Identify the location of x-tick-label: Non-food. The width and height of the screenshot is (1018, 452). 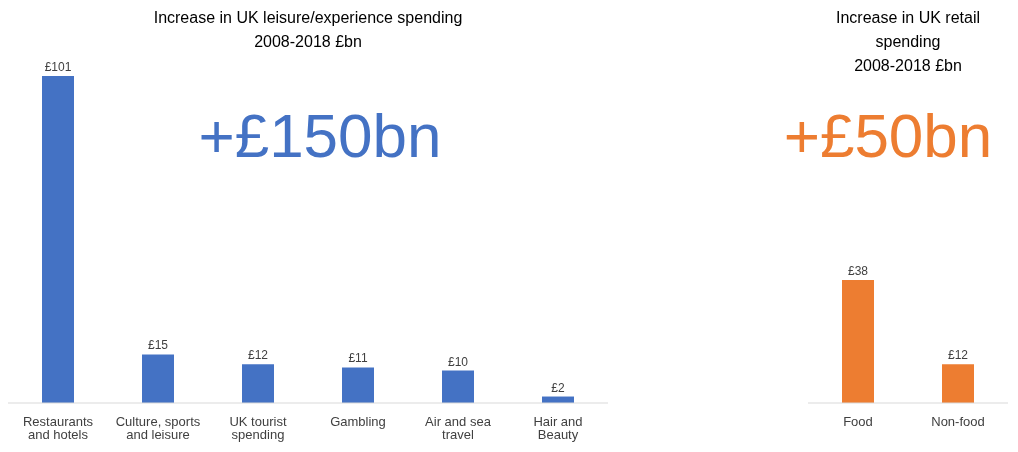
(958, 422).